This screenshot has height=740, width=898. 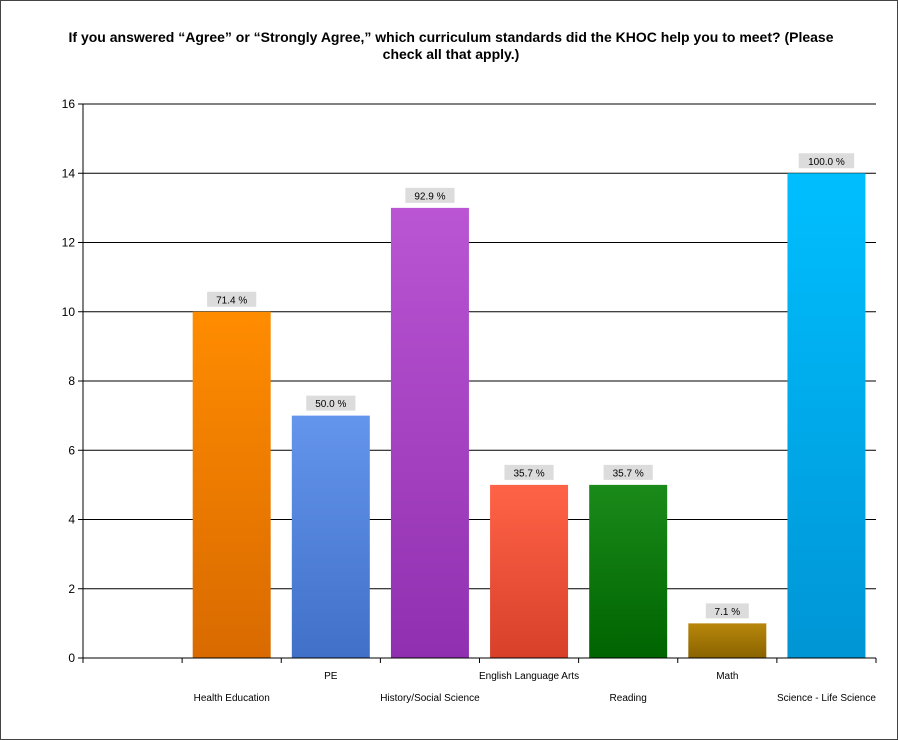 I want to click on y-tick-label: 8, so click(x=71, y=381).